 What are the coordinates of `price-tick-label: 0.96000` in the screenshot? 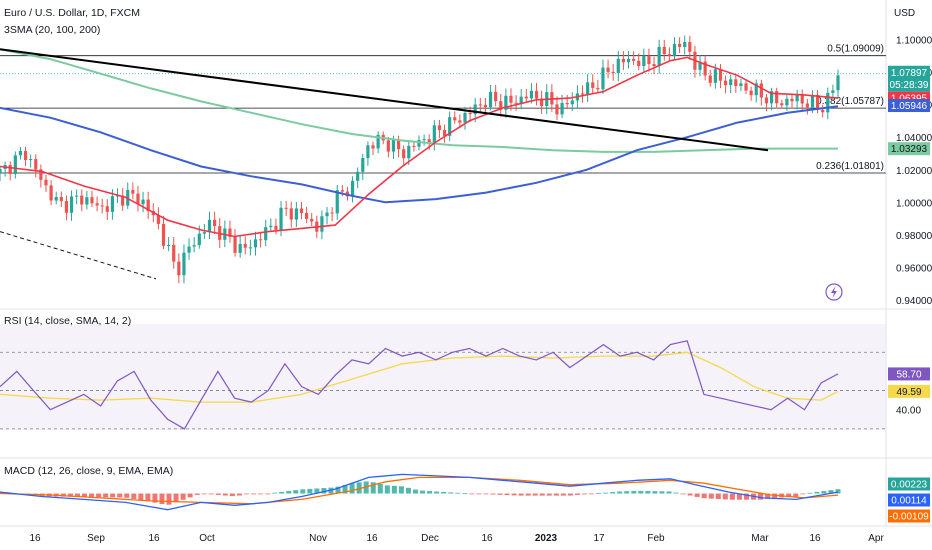 It's located at (914, 268).